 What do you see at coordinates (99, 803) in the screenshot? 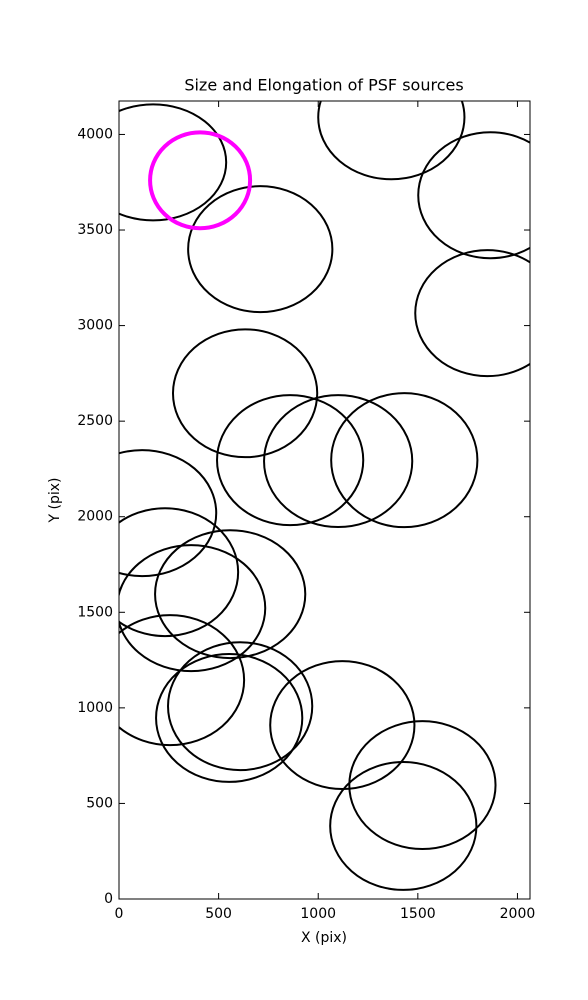
I see `y-tick-label: 500` at bounding box center [99, 803].